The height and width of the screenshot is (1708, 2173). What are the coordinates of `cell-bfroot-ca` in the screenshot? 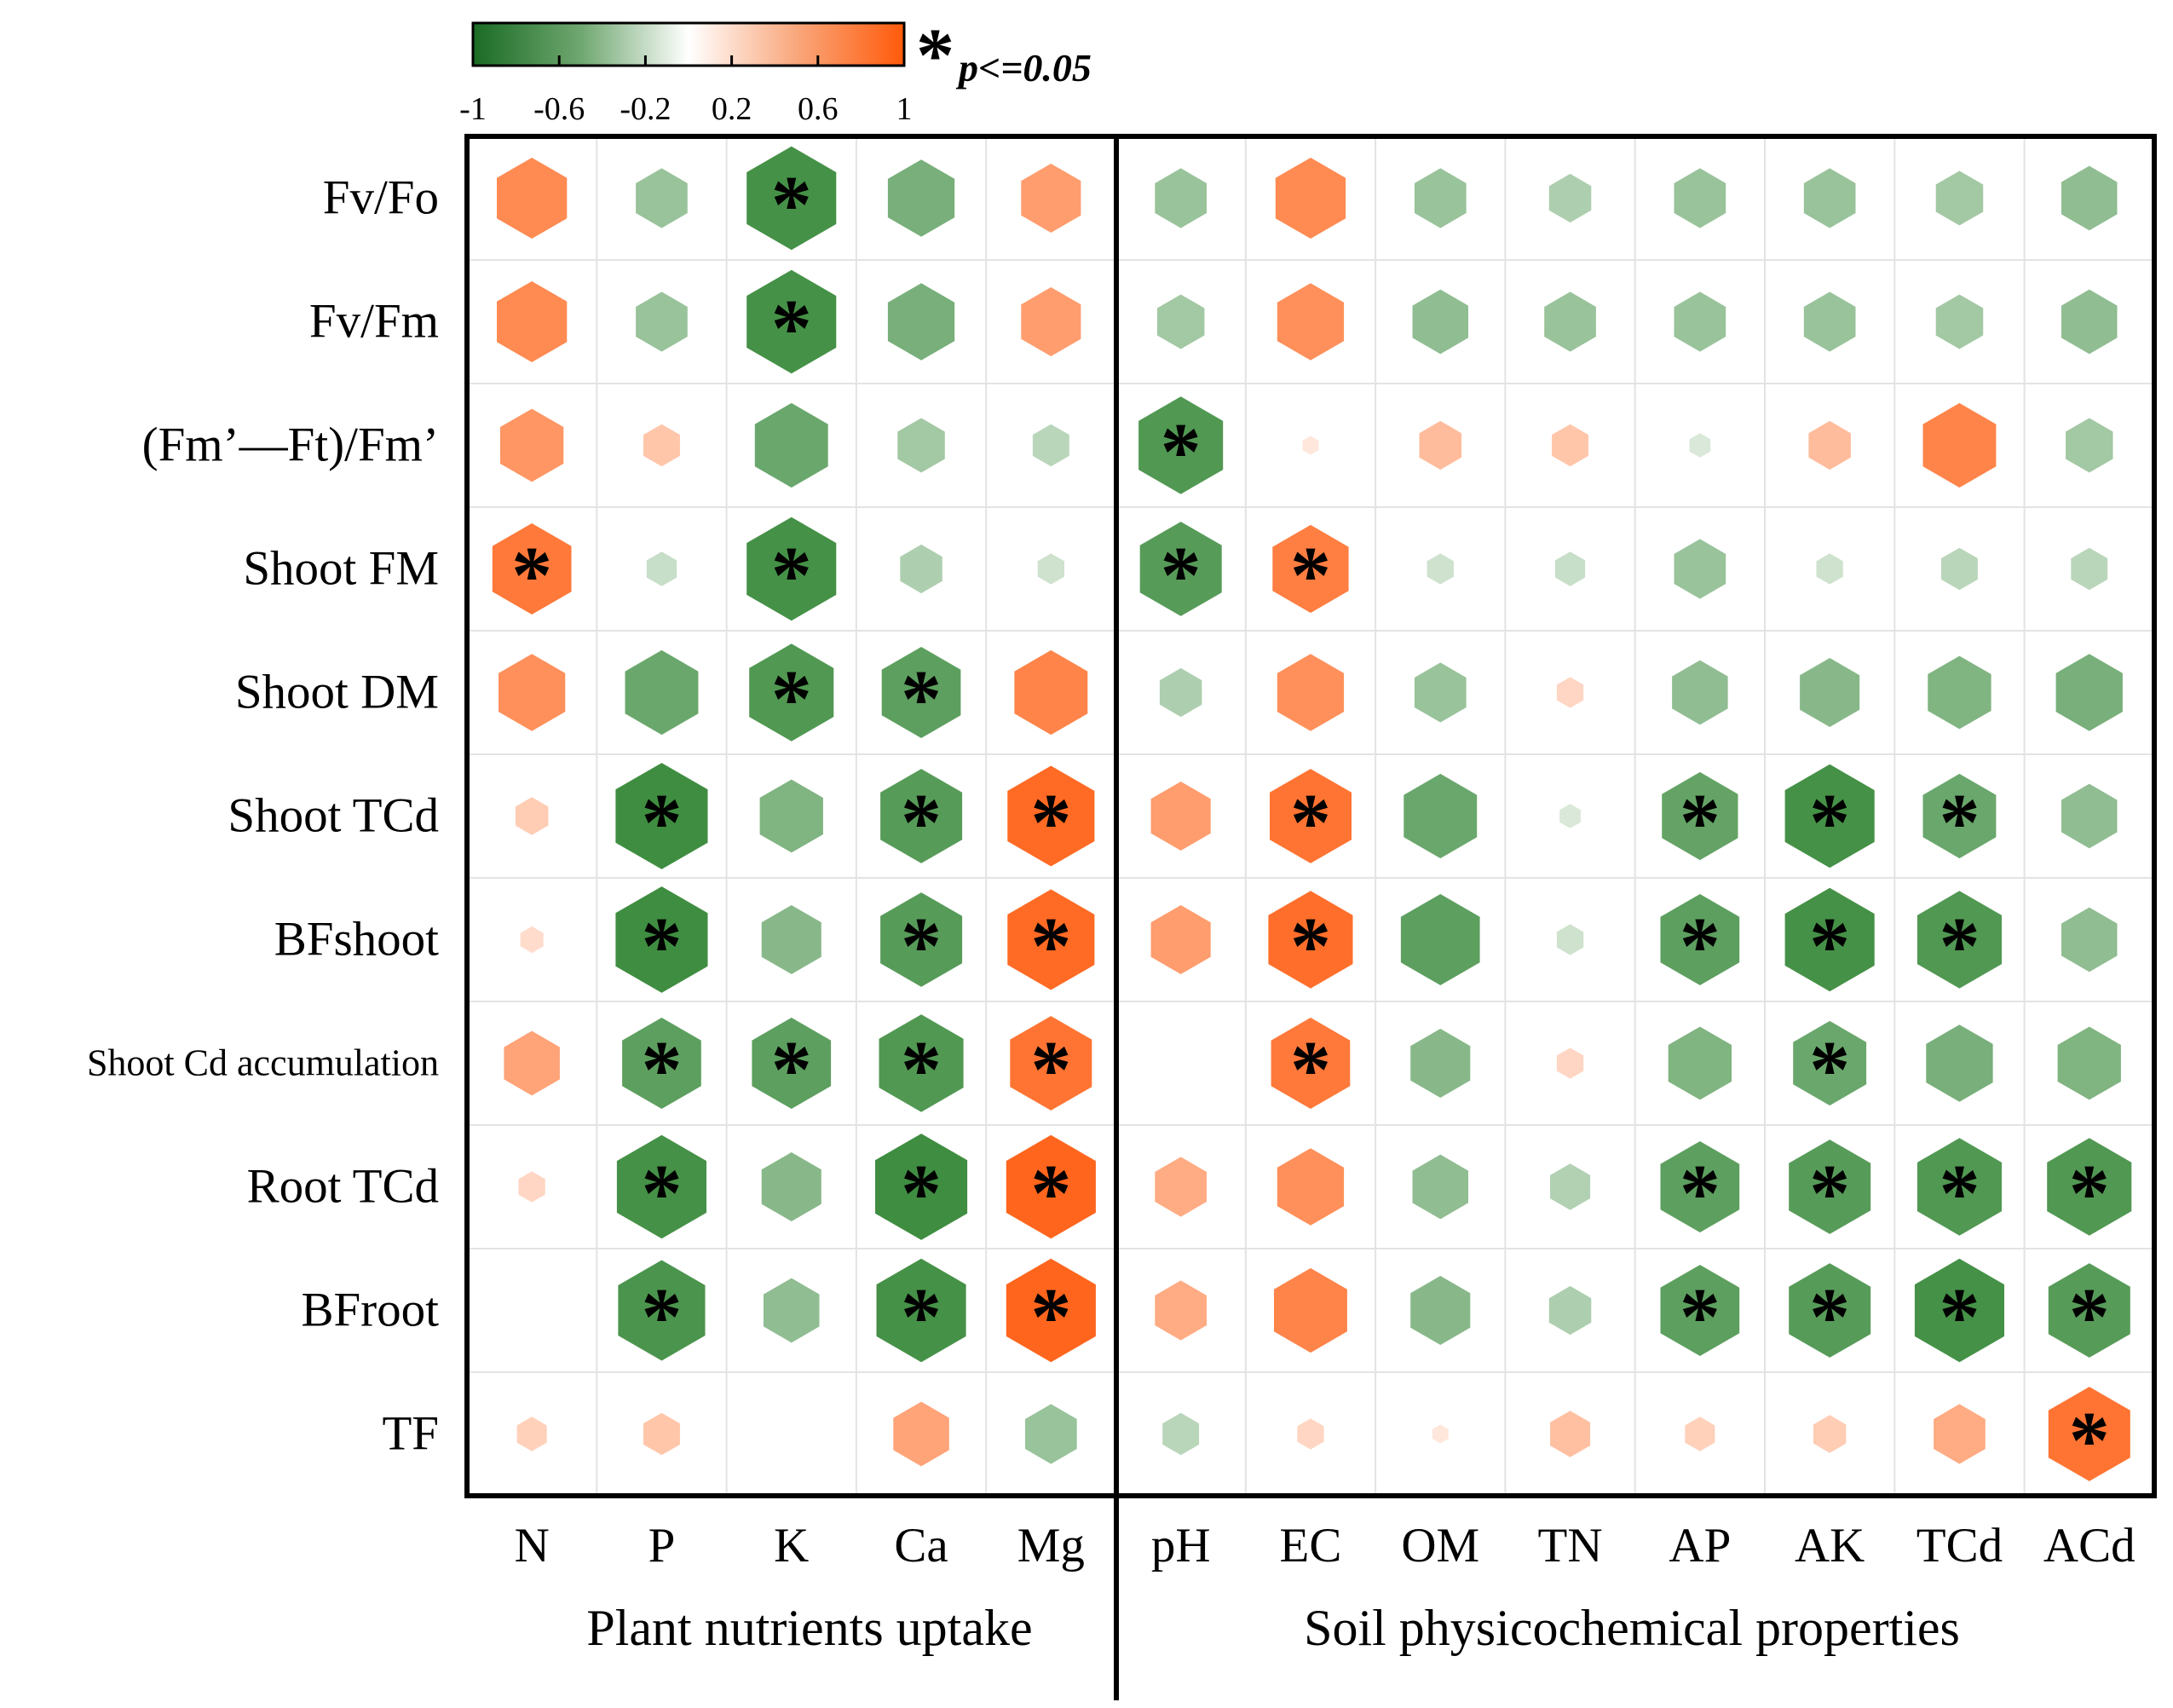 It's located at (921, 1310).